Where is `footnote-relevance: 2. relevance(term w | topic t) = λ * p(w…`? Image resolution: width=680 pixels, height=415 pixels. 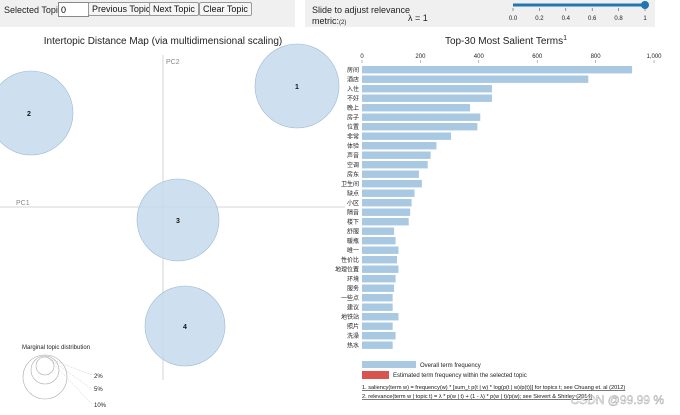
footnote-relevance: 2. relevance(term w | topic t) = λ * p(w… is located at coordinates (477, 397).